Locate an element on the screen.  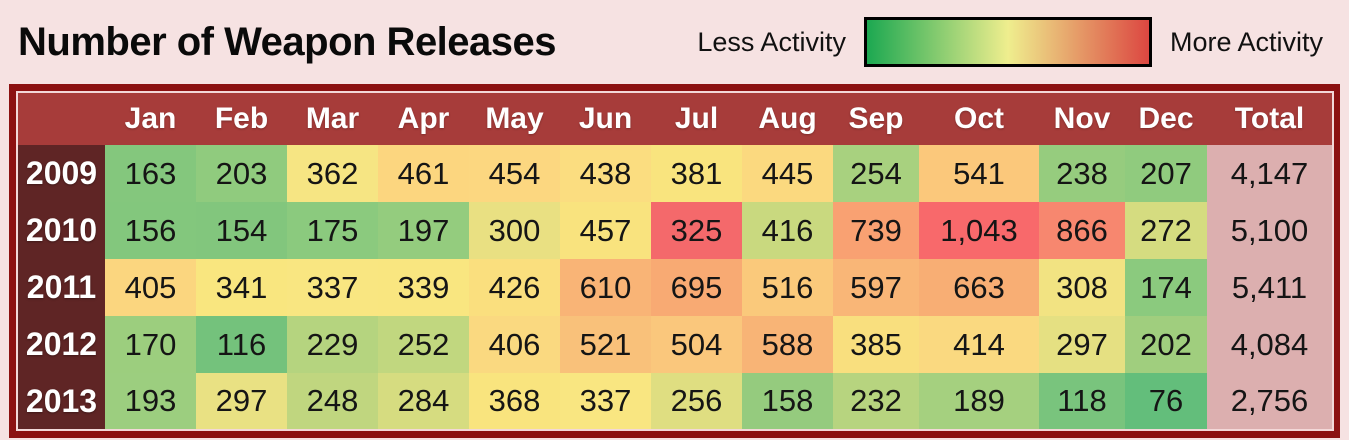
heatmap-cell-2009-feb: 203 is located at coordinates (241, 173).